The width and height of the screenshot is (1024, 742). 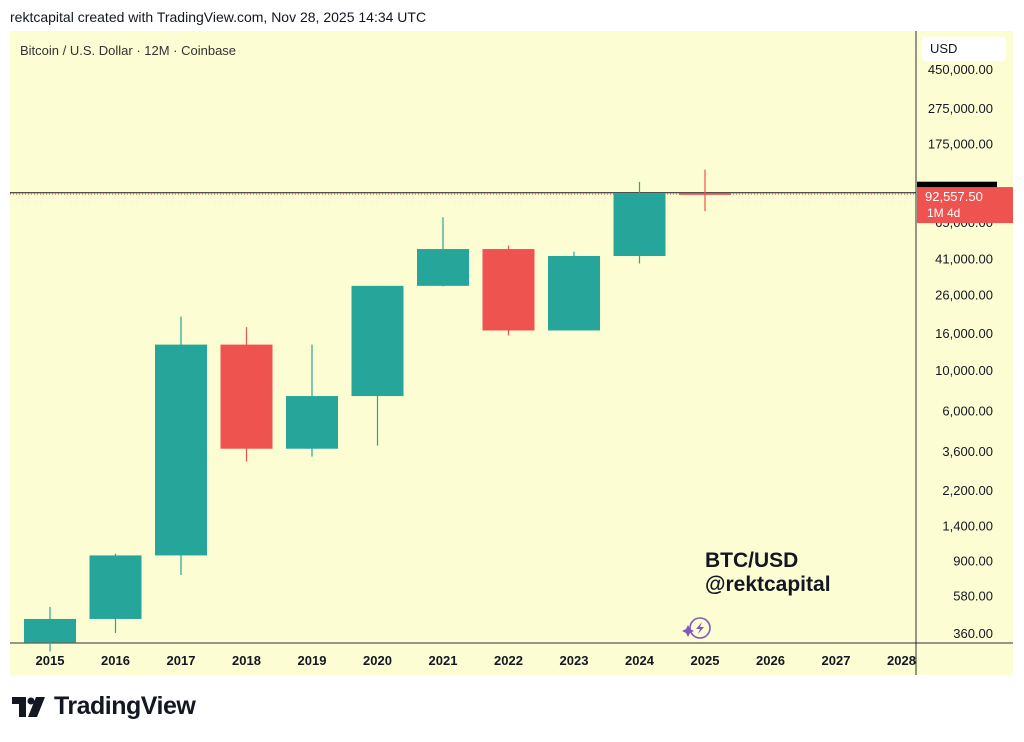 I want to click on watermark: BTC/USD @rektcapital, so click(x=768, y=573).